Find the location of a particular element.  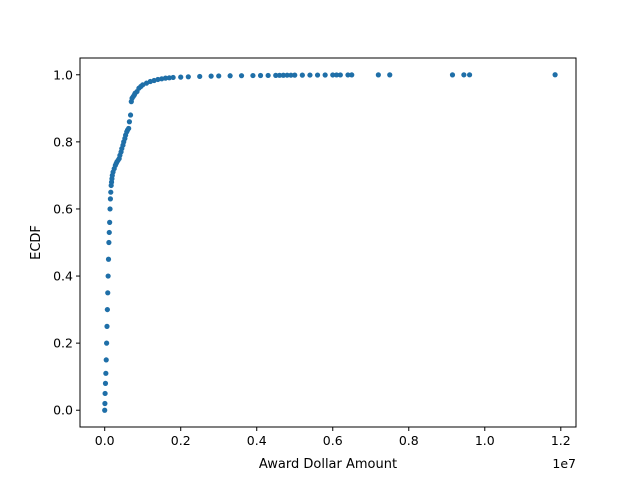

x-tick-label: 0.4 is located at coordinates (257, 440).